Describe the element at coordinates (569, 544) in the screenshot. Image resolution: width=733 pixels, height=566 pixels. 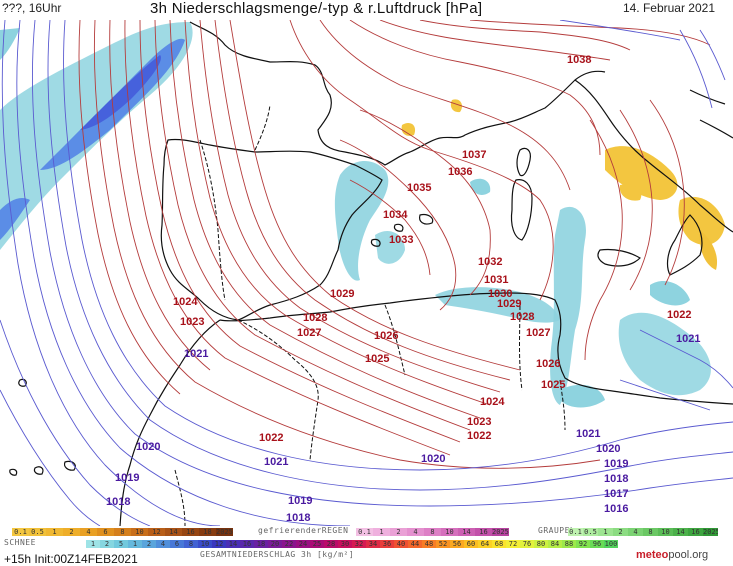
I see `legend-total-cell: 88` at that location.